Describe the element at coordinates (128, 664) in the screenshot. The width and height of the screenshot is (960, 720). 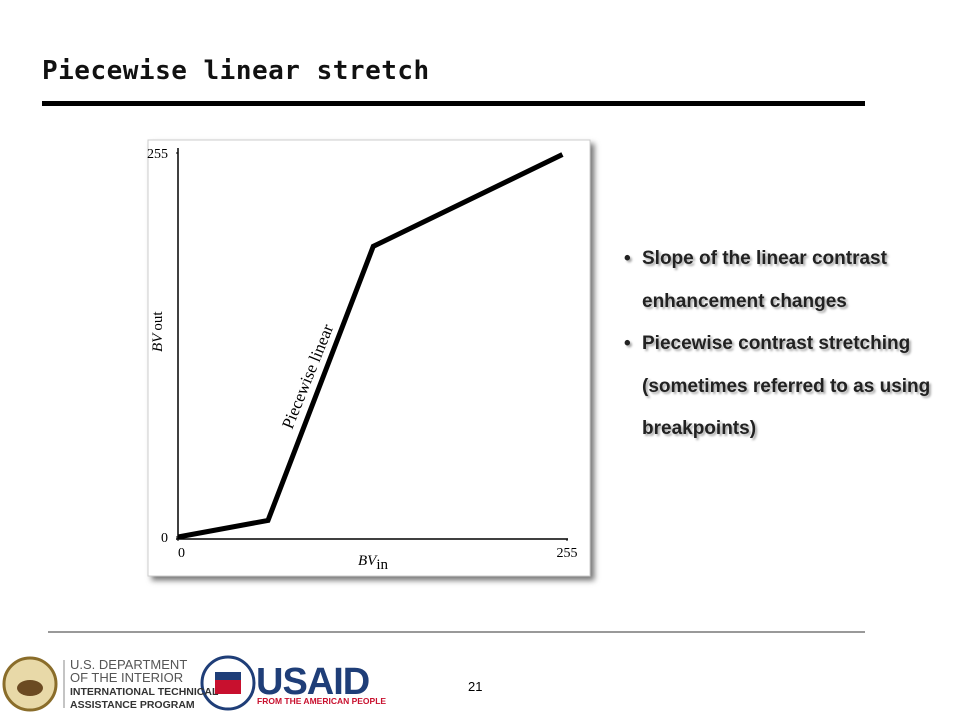
I see `doi-text: U.S. DEPARTMENT` at that location.